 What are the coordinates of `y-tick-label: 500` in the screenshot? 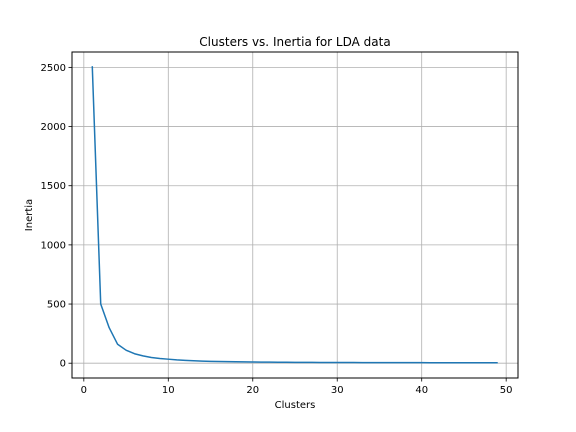 It's located at (56, 305).